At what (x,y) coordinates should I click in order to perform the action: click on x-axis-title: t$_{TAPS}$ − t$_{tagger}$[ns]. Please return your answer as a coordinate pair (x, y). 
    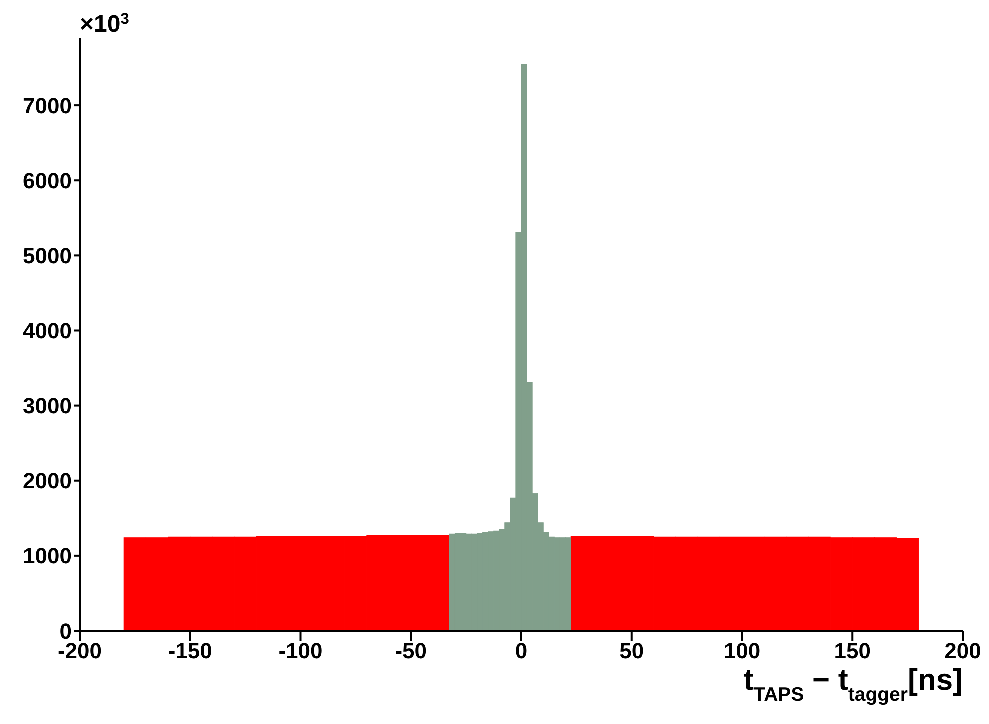
    Looking at the image, I should click on (853, 685).